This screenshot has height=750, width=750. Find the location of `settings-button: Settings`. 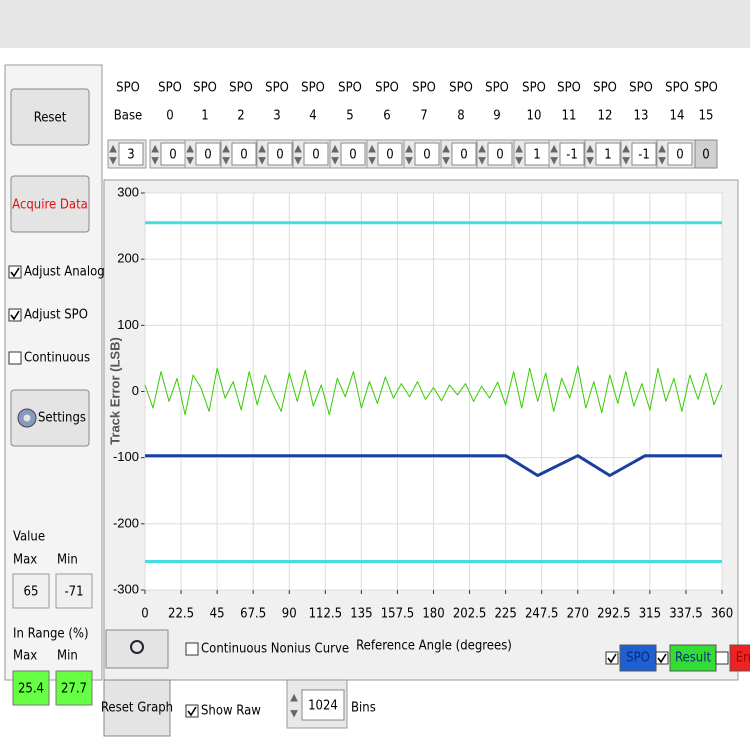

settings-button: Settings is located at coordinates (50, 418).